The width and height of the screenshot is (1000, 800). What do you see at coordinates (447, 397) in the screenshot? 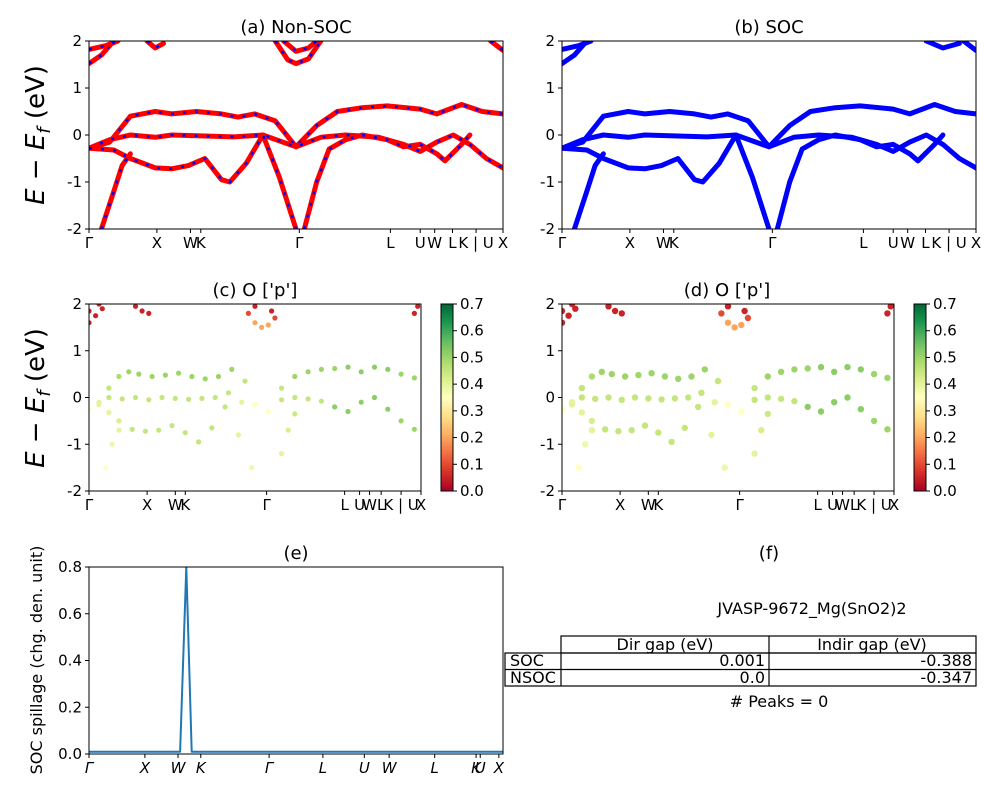
I see `panel-c-colorbar` at bounding box center [447, 397].